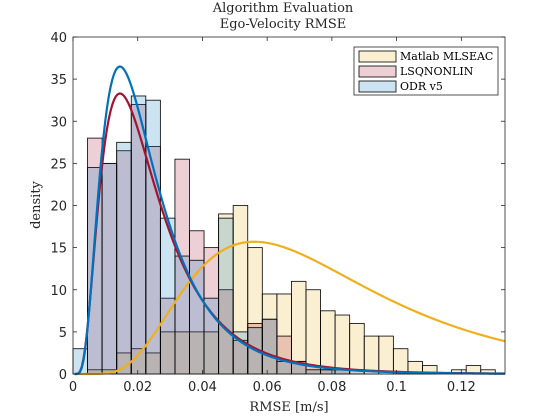 The height and width of the screenshot is (420, 560). What do you see at coordinates (58, 249) in the screenshot?
I see `y-tick-label: 15` at bounding box center [58, 249].